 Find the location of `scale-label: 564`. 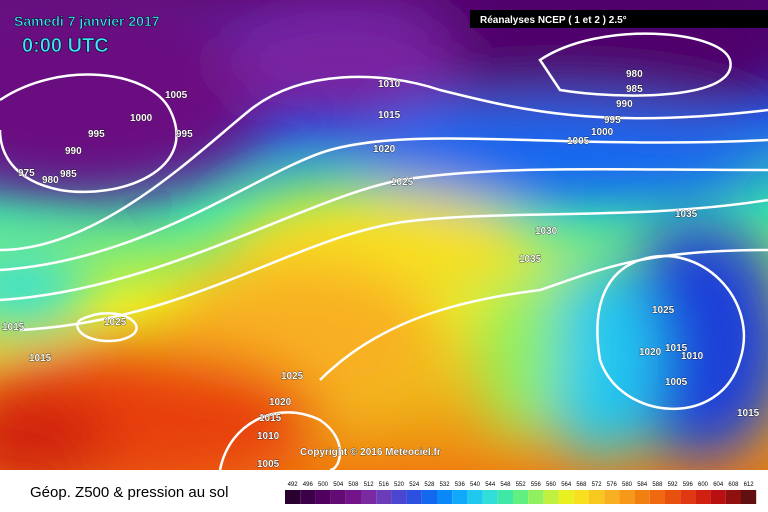

scale-label: 564 is located at coordinates (566, 485).